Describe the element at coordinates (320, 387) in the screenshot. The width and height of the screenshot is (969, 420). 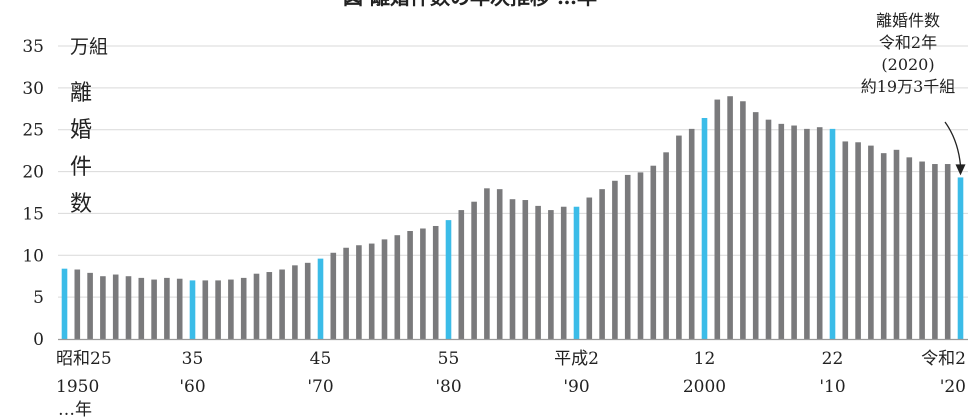
I see `x-tick-sublabel: '70` at that location.